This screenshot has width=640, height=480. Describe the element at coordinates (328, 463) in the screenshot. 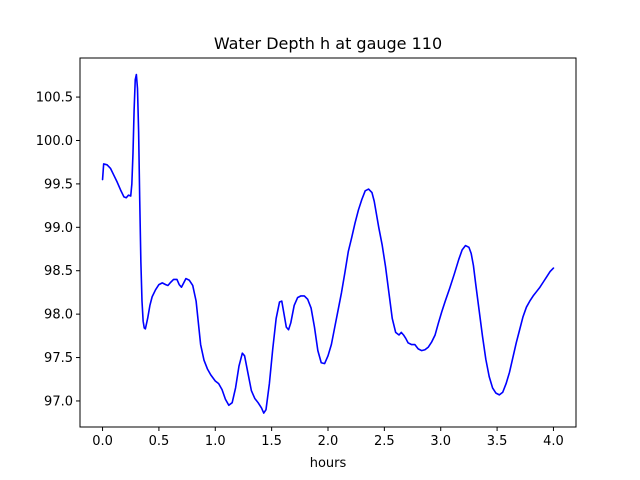

I see `x-axis-label: hours` at that location.